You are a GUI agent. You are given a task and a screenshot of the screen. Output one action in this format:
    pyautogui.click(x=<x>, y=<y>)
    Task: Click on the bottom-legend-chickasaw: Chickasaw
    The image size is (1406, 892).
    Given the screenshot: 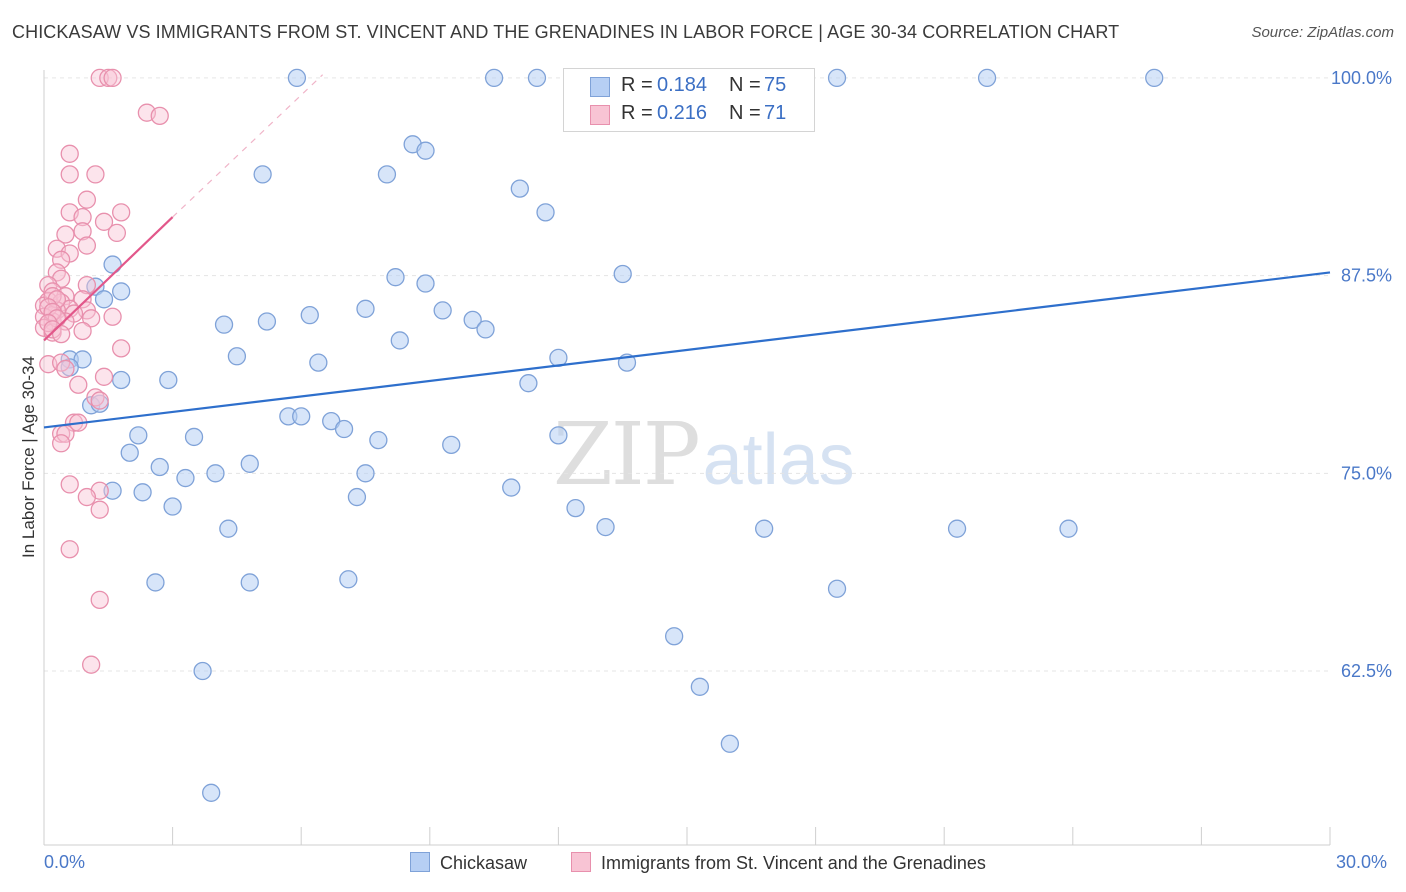 What is the action you would take?
    pyautogui.click(x=468, y=863)
    